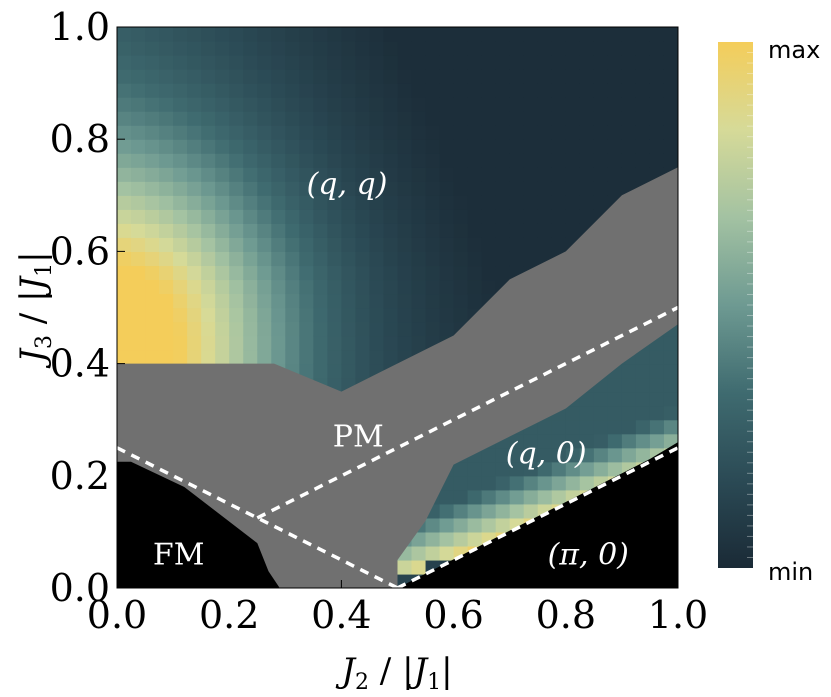 The height and width of the screenshot is (697, 831). Describe the element at coordinates (80, 588) in the screenshot. I see `y-tick-label: 0.0` at that location.